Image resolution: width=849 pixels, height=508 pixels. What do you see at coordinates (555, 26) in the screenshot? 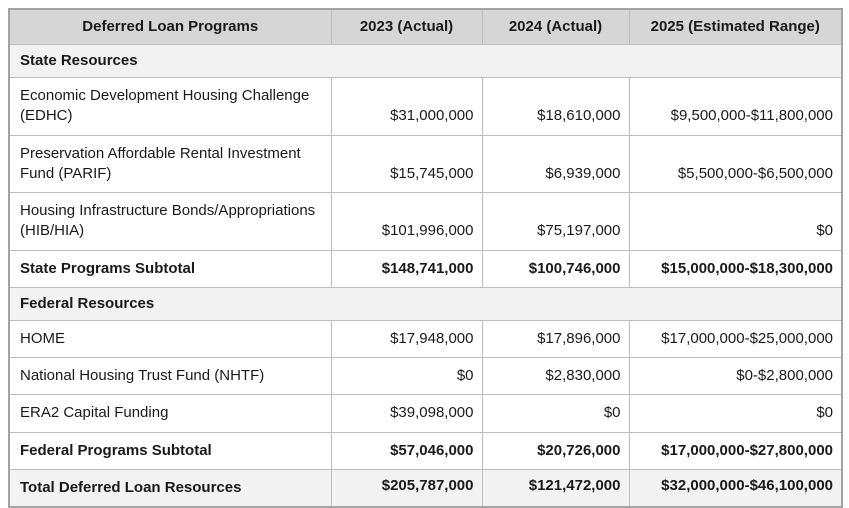
I see `column-header-2024: 2024 (Actual)` at bounding box center [555, 26].